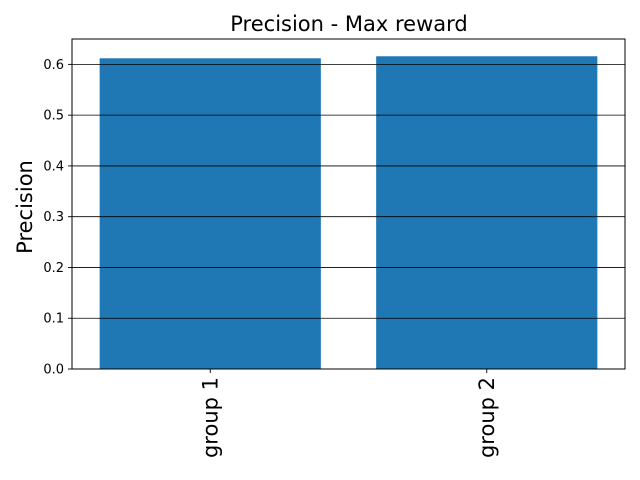 Image resolution: width=640 pixels, height=480 pixels. What do you see at coordinates (53, 268) in the screenshot?
I see `y-tick-label: 0.2` at bounding box center [53, 268].